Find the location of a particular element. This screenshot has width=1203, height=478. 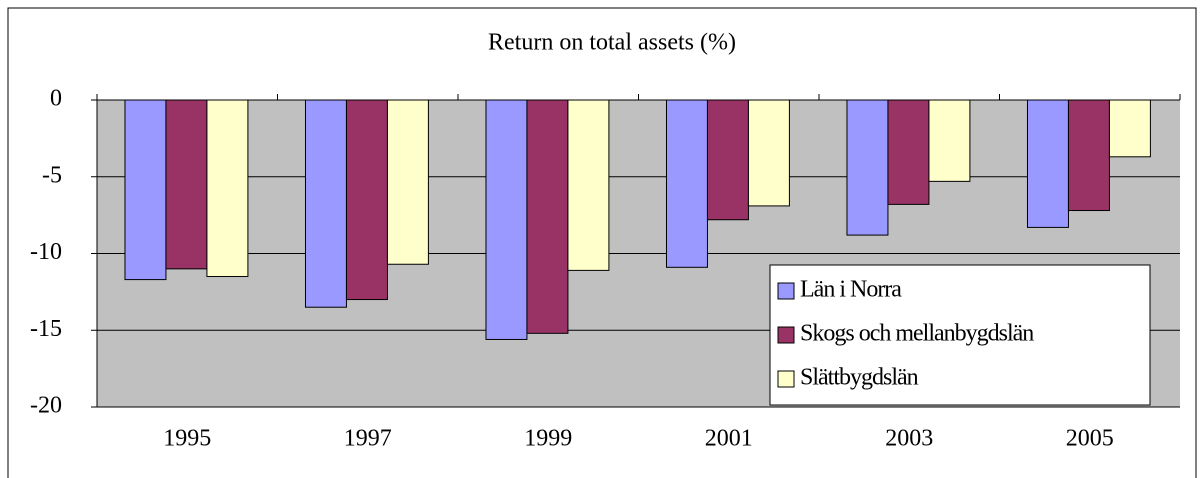

x-tick-label: 1997 is located at coordinates (368, 439).